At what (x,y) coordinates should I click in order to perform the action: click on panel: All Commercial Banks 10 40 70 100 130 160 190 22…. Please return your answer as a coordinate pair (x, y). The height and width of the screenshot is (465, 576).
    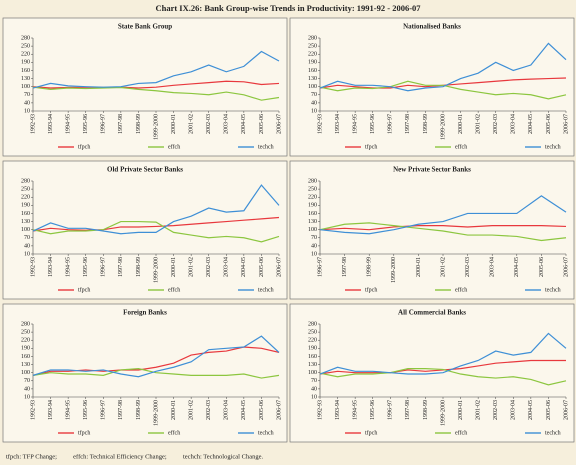
    Looking at the image, I should click on (432, 373).